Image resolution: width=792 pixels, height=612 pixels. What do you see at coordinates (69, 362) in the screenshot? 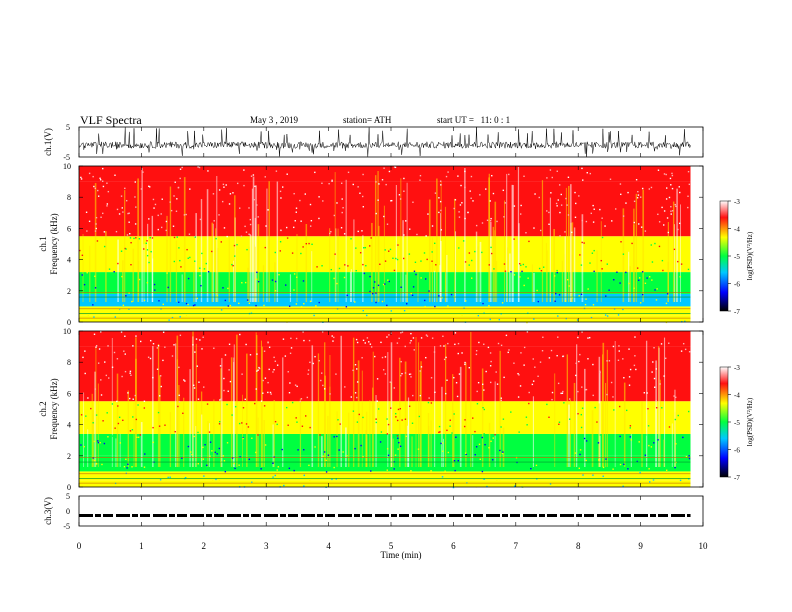
I see `freq-tick-label: 8` at bounding box center [69, 362].